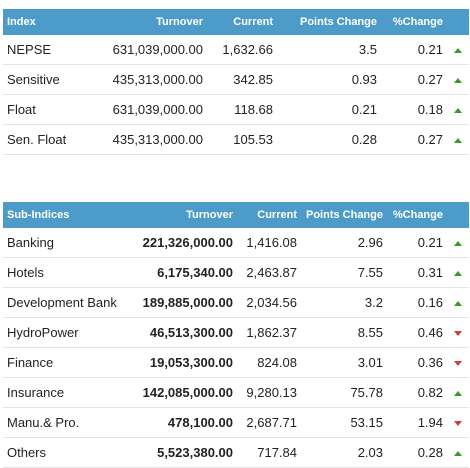 This screenshot has width=470, height=468. Describe the element at coordinates (49, 109) in the screenshot. I see `index-name: Float` at that location.